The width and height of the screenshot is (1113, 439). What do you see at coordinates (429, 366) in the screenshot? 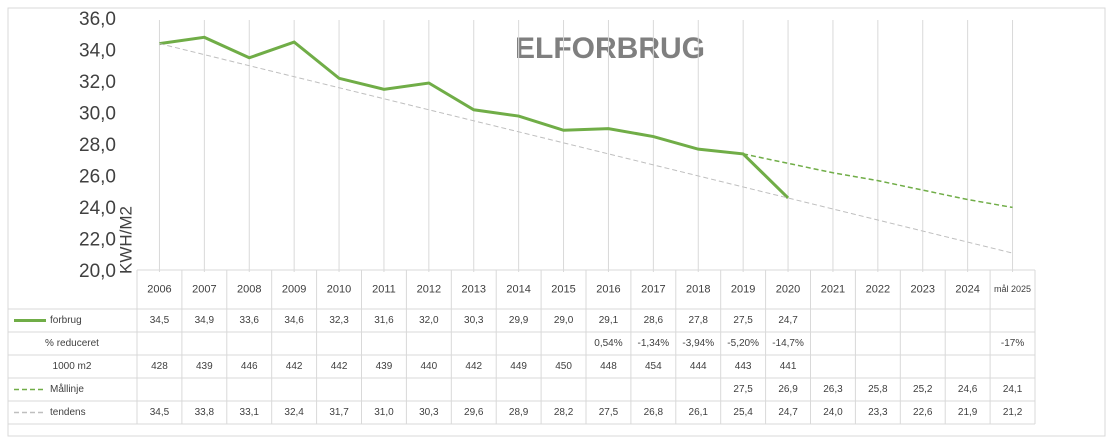
I see `table-cell: 440` at bounding box center [429, 366].